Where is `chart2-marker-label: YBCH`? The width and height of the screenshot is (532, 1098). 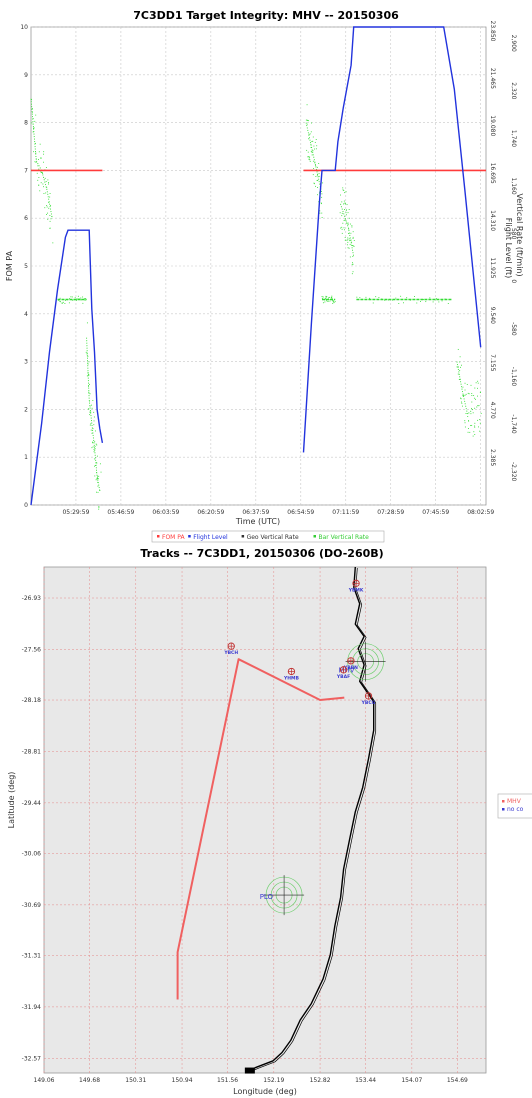 chart2-marker-label: YBCH is located at coordinates (230, 653).